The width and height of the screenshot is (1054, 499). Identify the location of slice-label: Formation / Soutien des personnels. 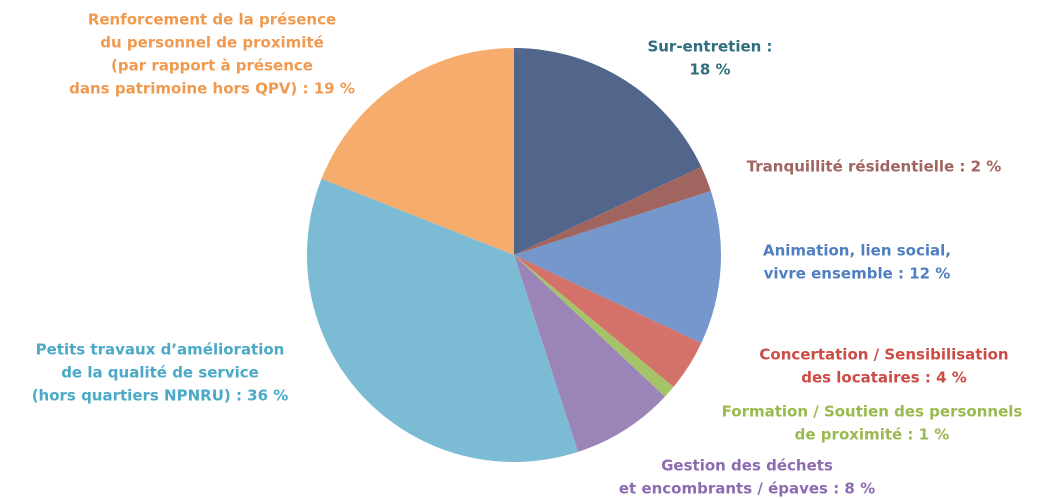
(872, 412).